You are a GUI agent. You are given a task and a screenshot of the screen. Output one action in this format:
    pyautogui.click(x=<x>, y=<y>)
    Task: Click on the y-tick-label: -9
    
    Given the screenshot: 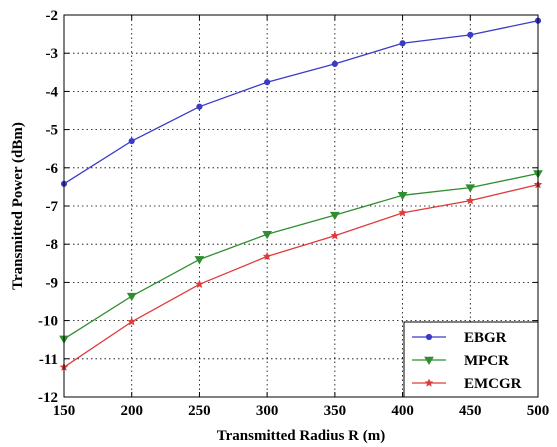 What is the action you would take?
    pyautogui.click(x=52, y=283)
    